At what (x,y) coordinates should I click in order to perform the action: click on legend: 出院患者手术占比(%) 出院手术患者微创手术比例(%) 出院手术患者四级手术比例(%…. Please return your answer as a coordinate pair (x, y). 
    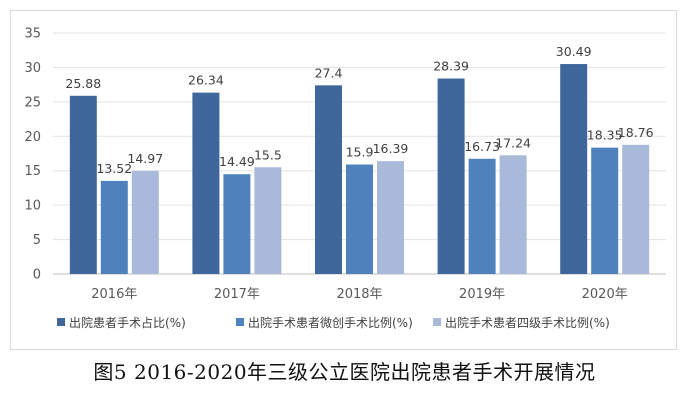
    Looking at the image, I should click on (333, 322).